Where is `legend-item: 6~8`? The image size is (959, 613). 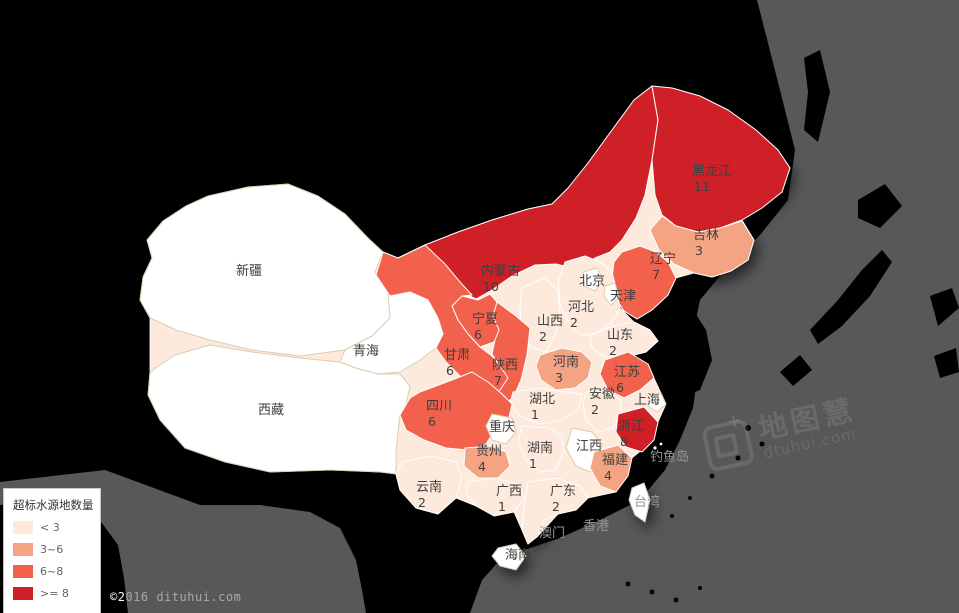
legend-item: 6~8 is located at coordinates (52, 571).